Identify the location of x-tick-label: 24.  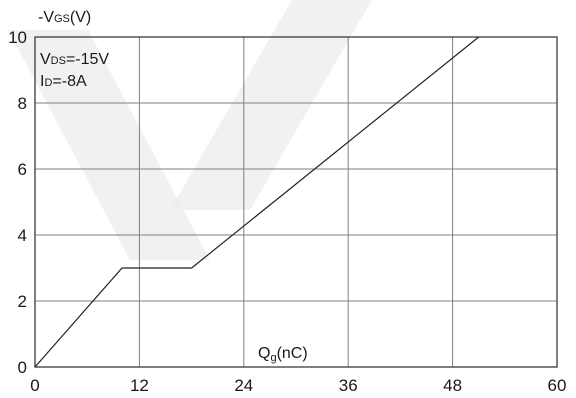
(243, 385).